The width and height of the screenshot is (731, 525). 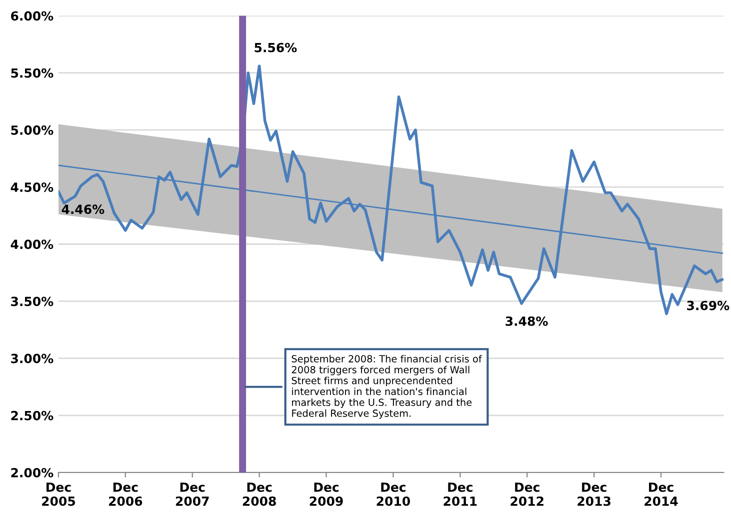 What do you see at coordinates (32, 16) in the screenshot?
I see `y-tick-label: 6.00%` at bounding box center [32, 16].